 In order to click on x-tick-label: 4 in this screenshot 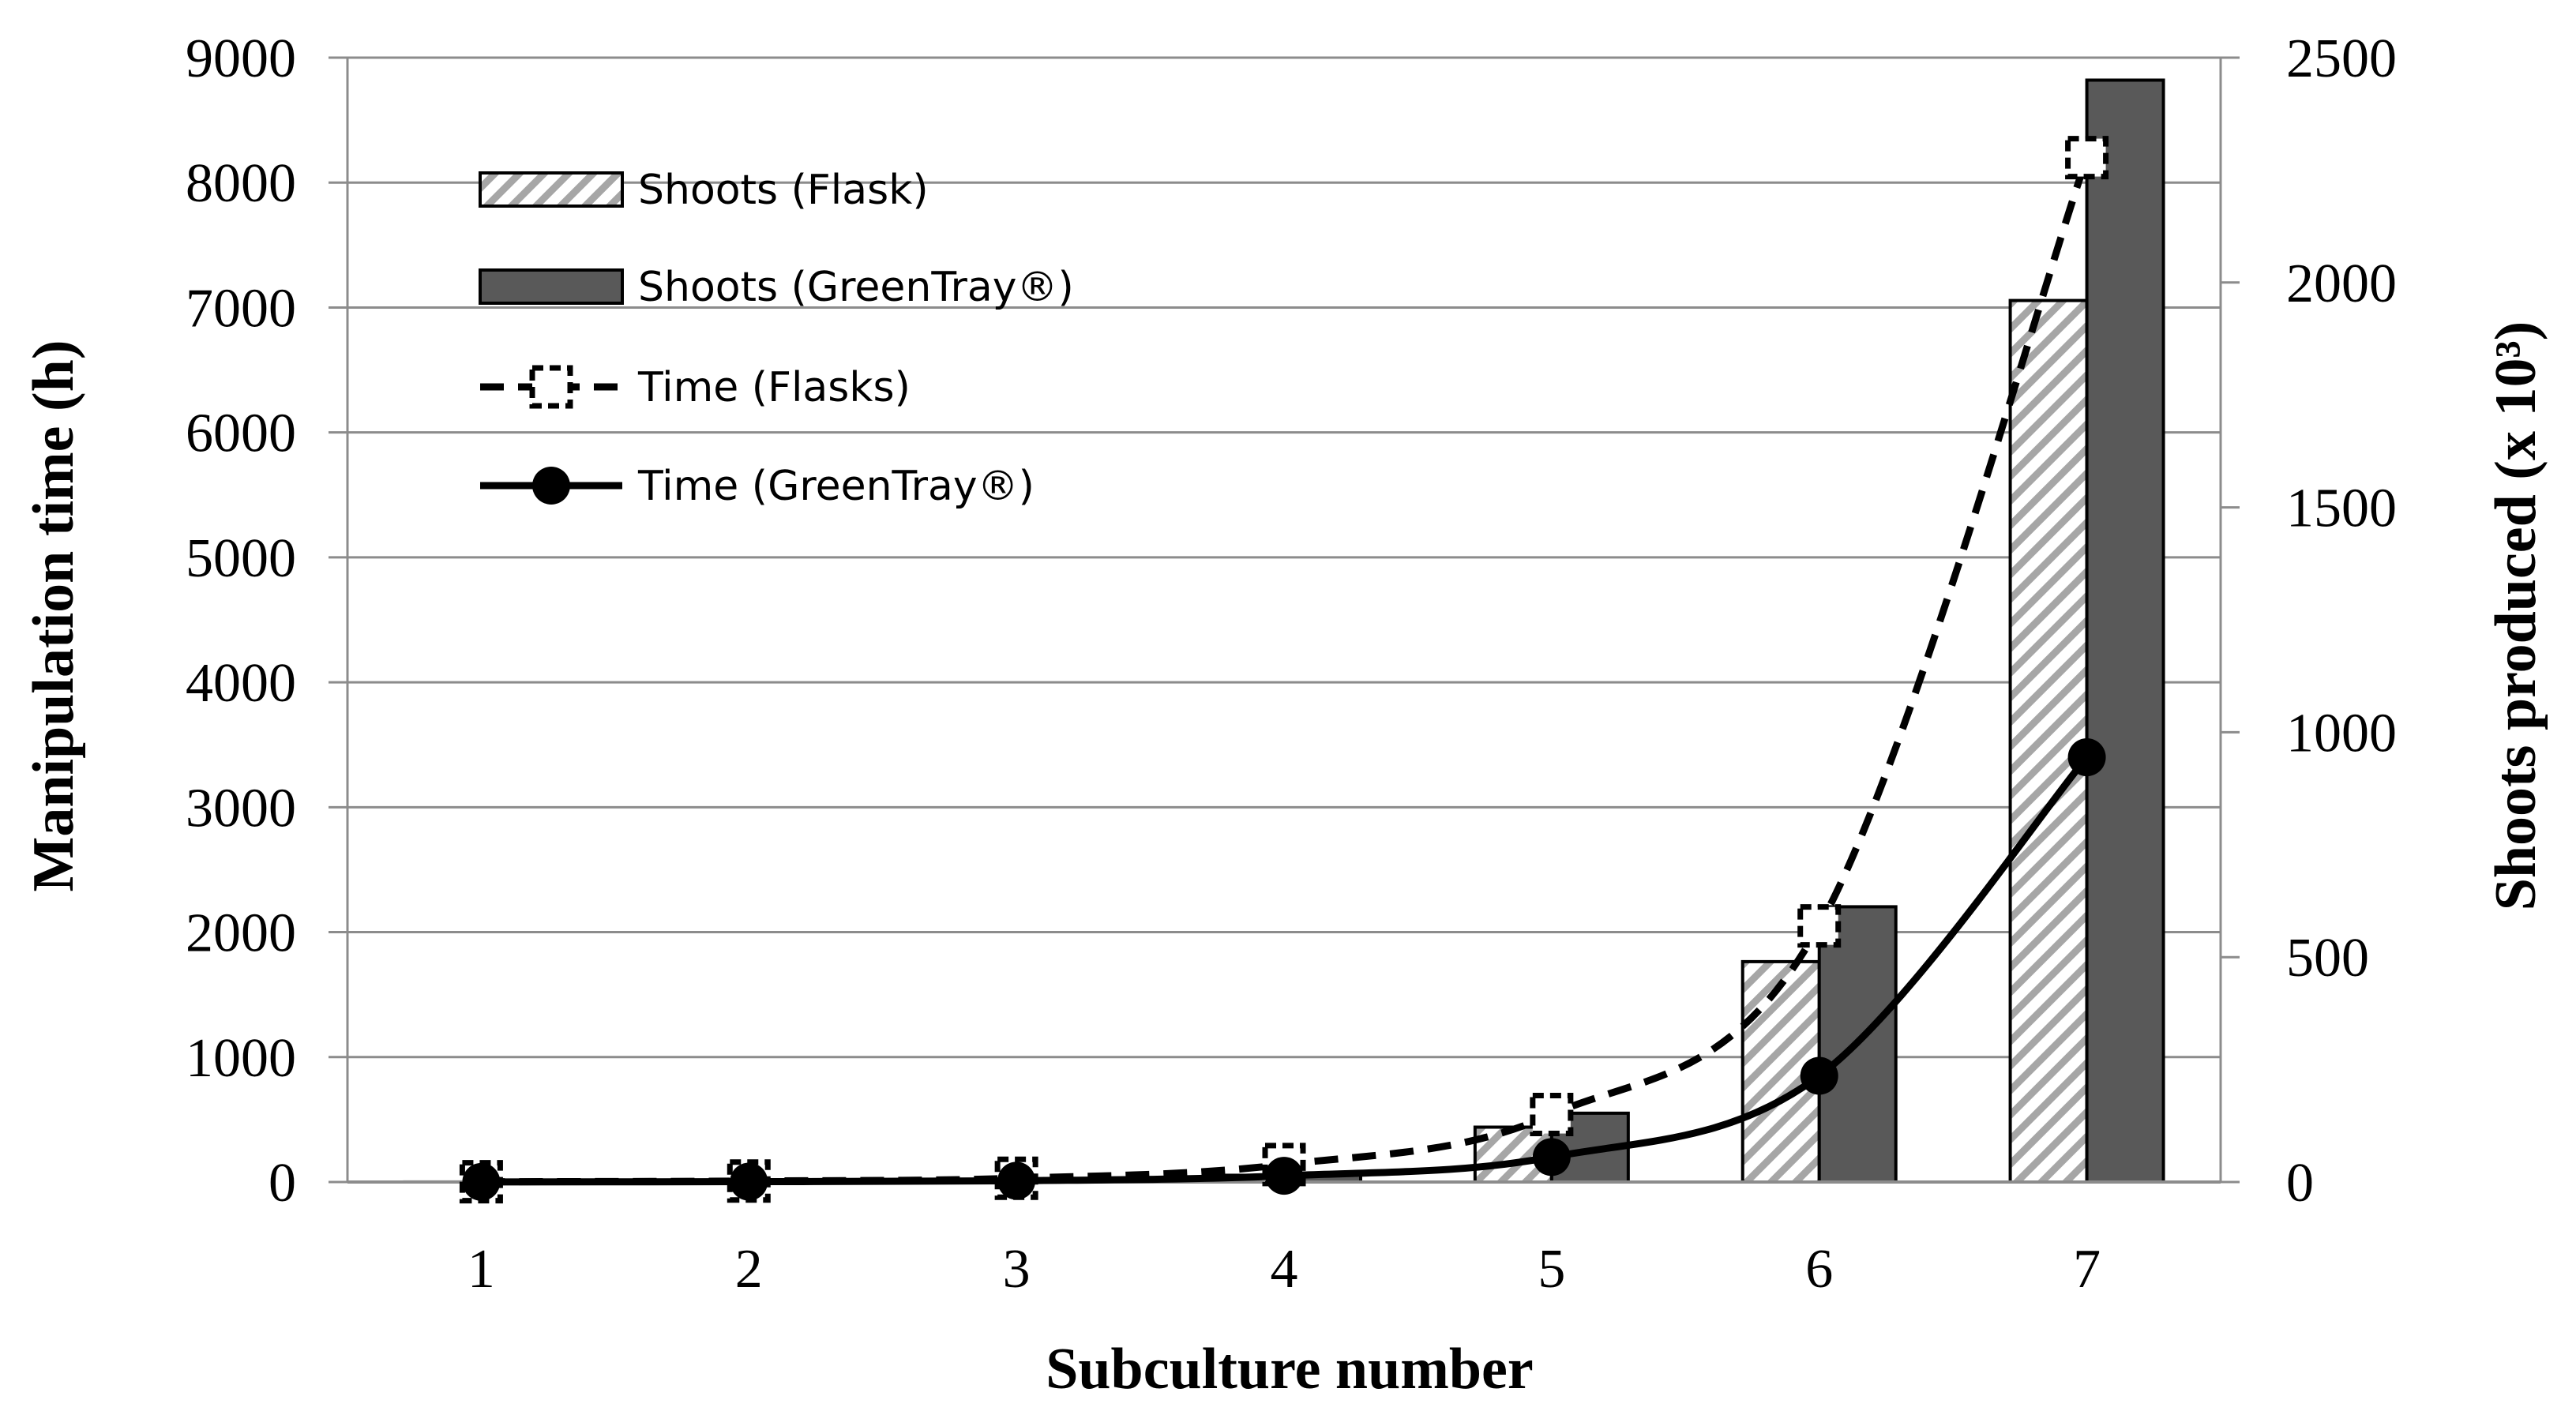, I will do `click(1284, 1270)`.